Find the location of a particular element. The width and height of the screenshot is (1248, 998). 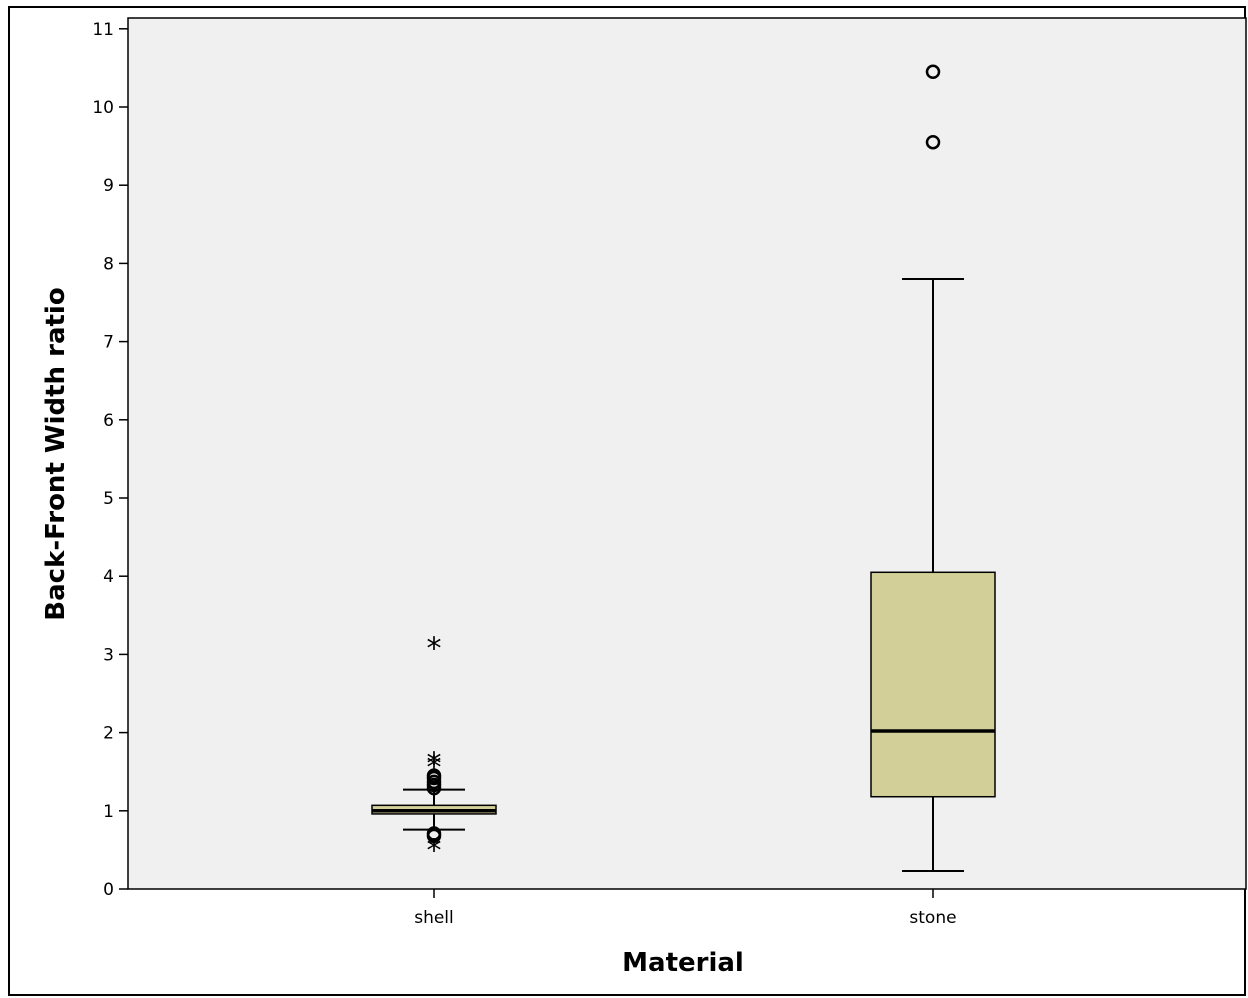

y-tick-label: 8 is located at coordinates (108, 264).